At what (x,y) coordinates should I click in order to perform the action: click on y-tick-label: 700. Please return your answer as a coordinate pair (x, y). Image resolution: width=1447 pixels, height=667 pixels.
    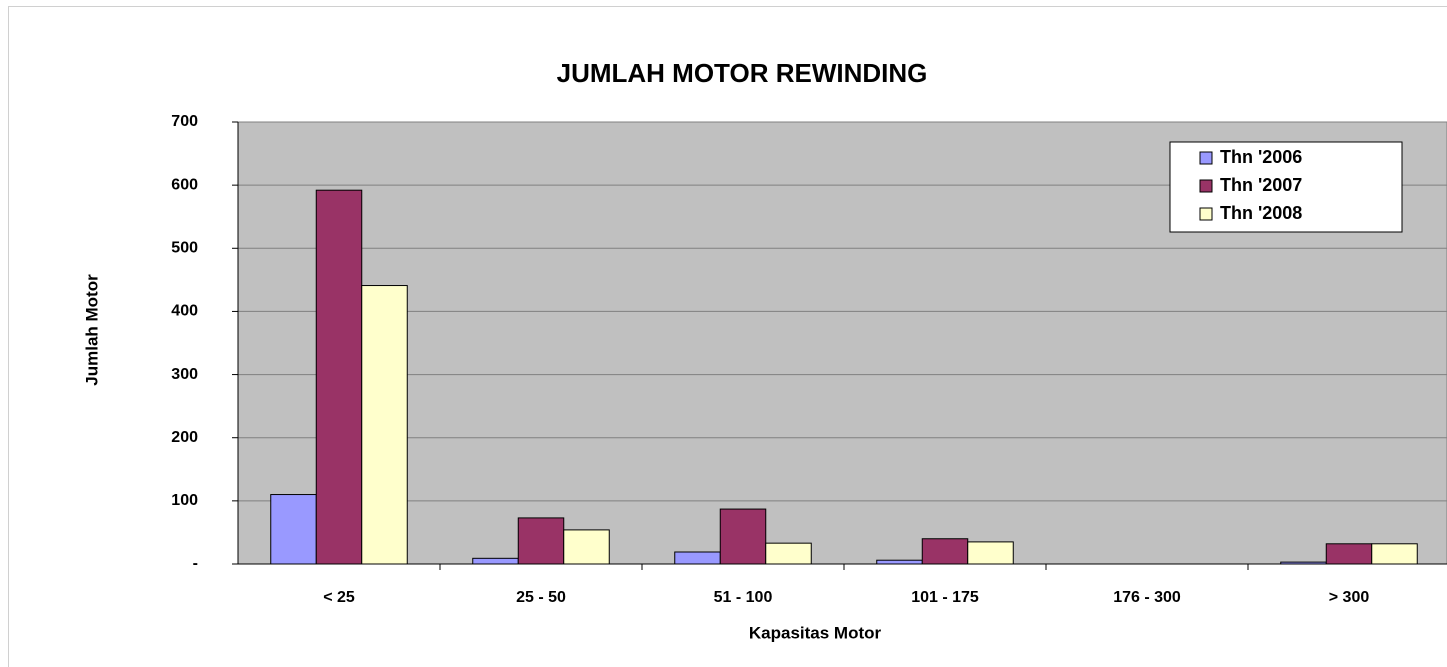
    Looking at the image, I should click on (184, 121).